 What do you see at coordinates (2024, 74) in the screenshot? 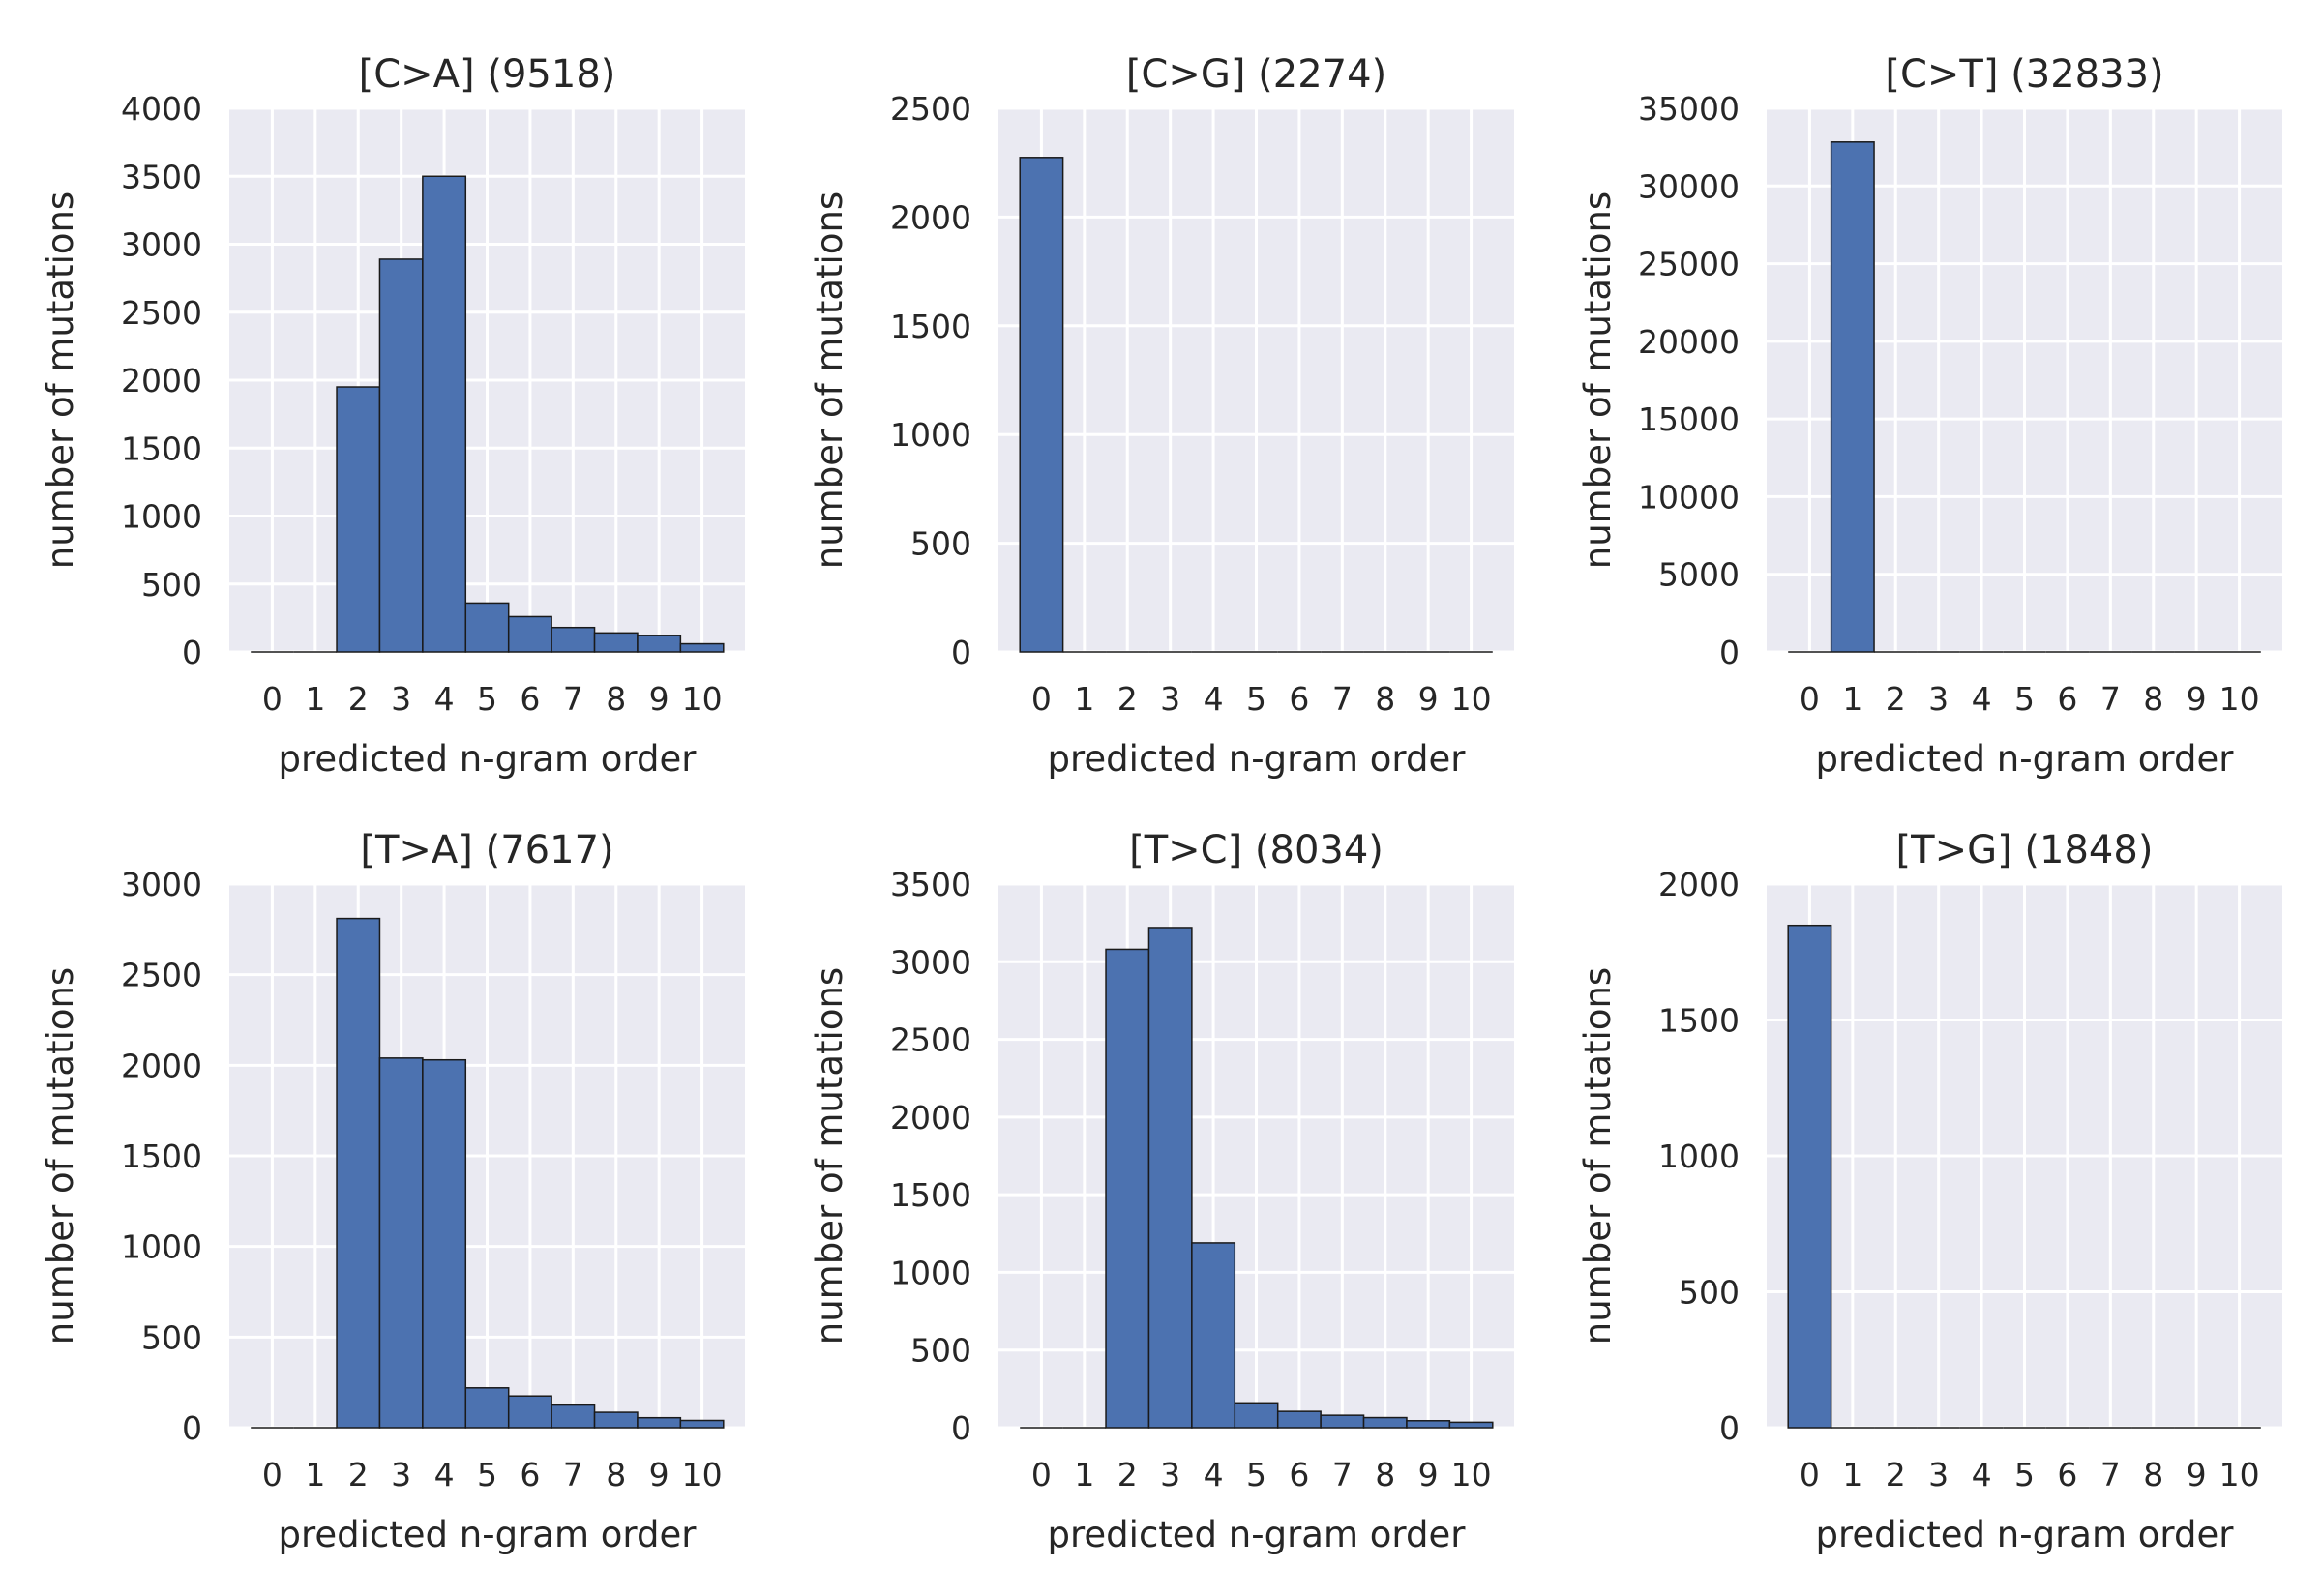
I see `chart-title: [C>T] (32833)` at bounding box center [2024, 74].